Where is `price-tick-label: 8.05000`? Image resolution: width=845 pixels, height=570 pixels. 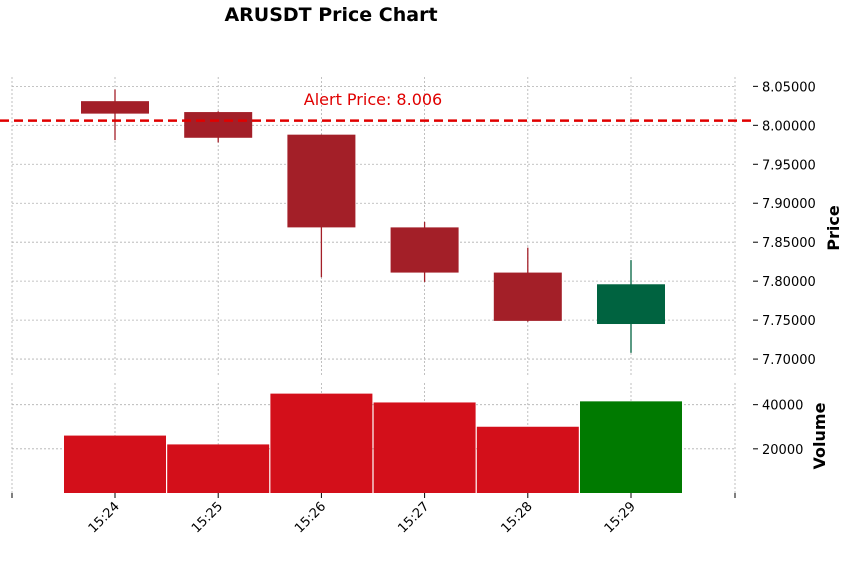 price-tick-label: 8.05000 is located at coordinates (789, 87).